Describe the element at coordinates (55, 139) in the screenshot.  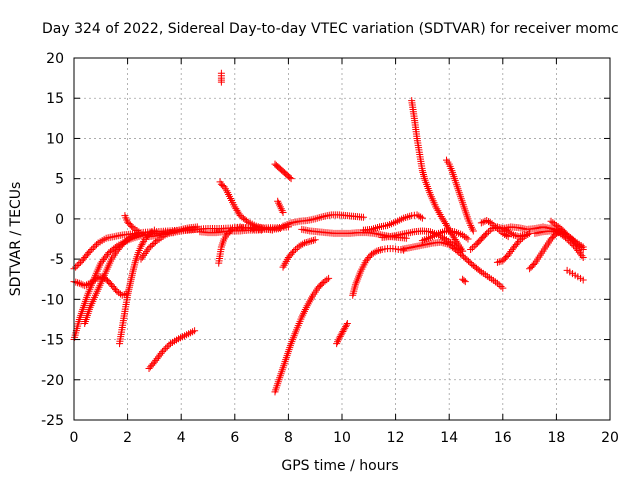
I see `y-tick-label: 10` at that location.